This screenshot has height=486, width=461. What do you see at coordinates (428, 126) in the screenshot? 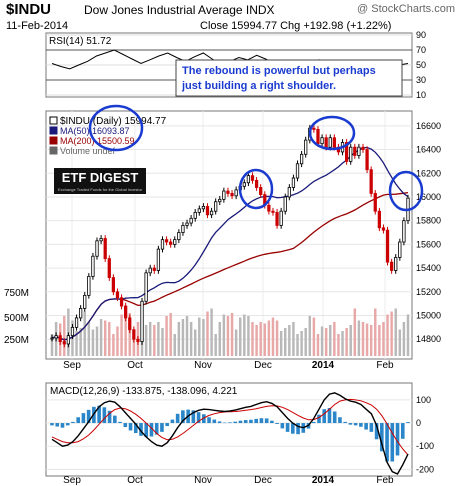
I see `price-tick-label: 16600` at bounding box center [428, 126].